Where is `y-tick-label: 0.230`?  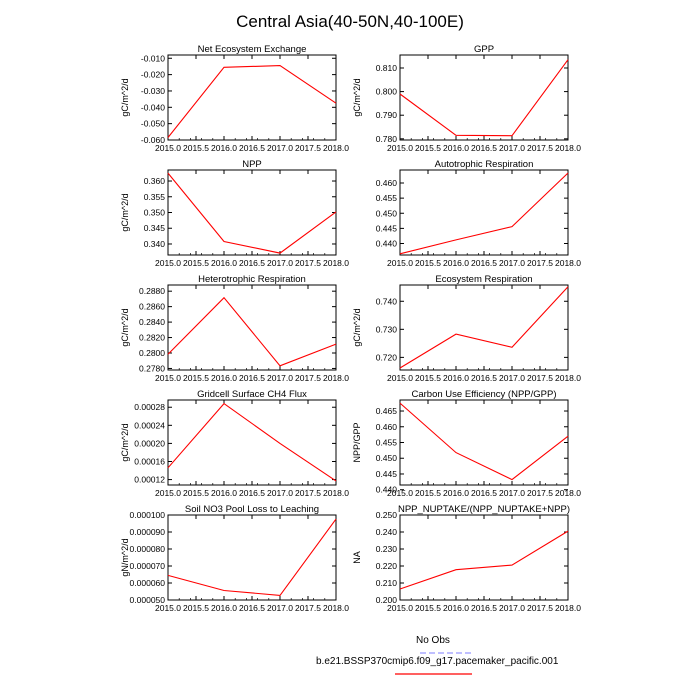 y-tick-label: 0.230 is located at coordinates (387, 549).